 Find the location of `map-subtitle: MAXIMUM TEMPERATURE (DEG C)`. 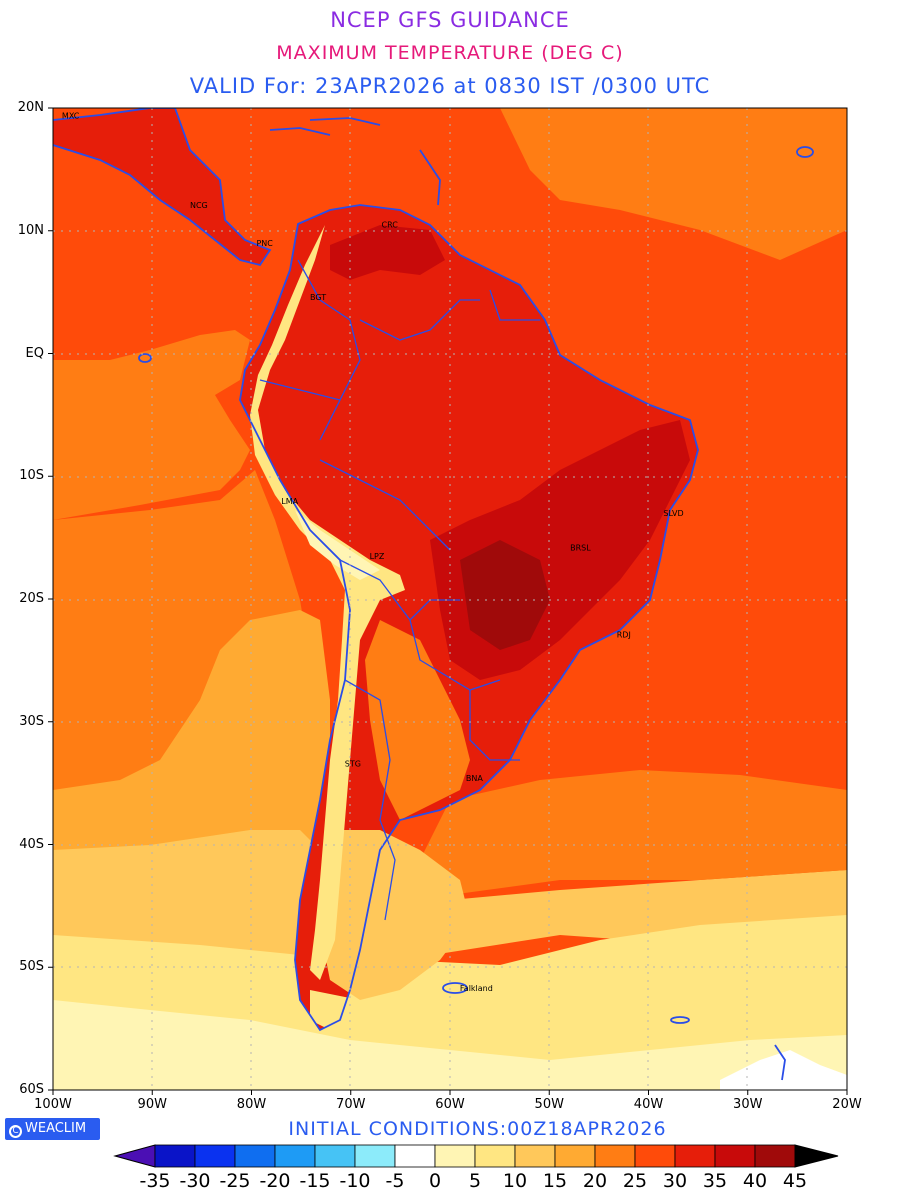

map-subtitle: MAXIMUM TEMPERATURE (DEG C) is located at coordinates (450, 53).